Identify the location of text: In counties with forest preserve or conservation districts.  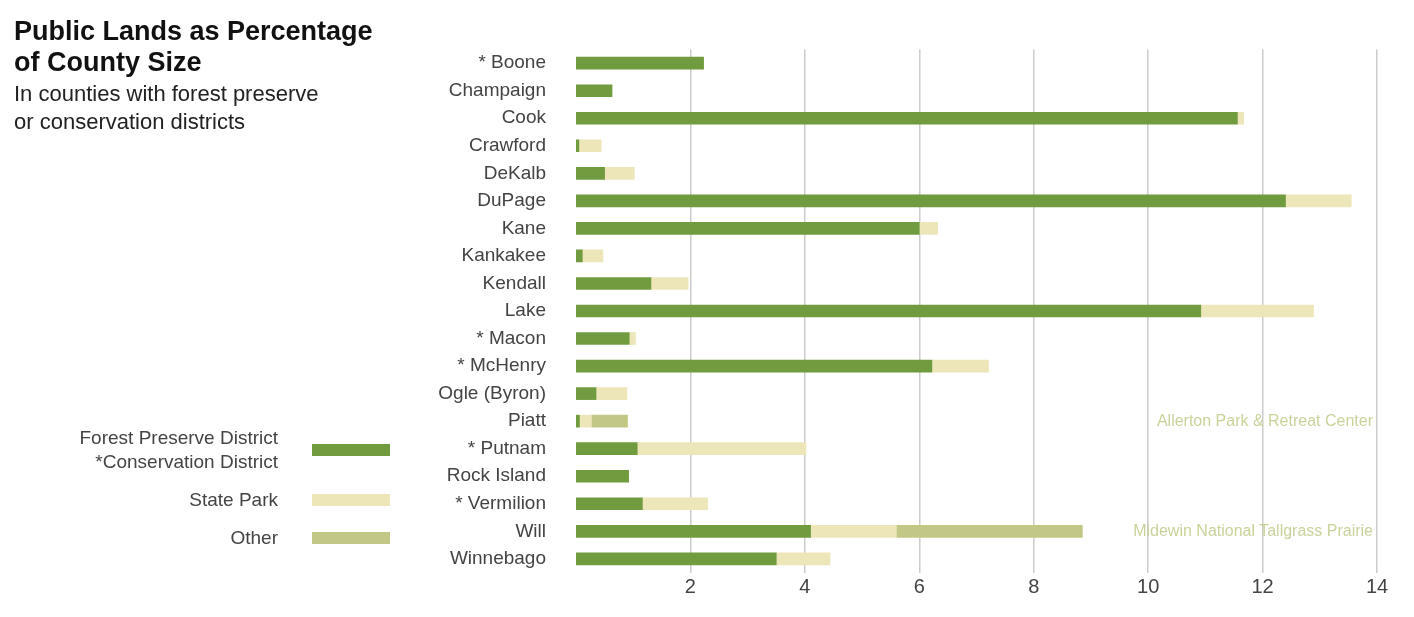
(167, 108).